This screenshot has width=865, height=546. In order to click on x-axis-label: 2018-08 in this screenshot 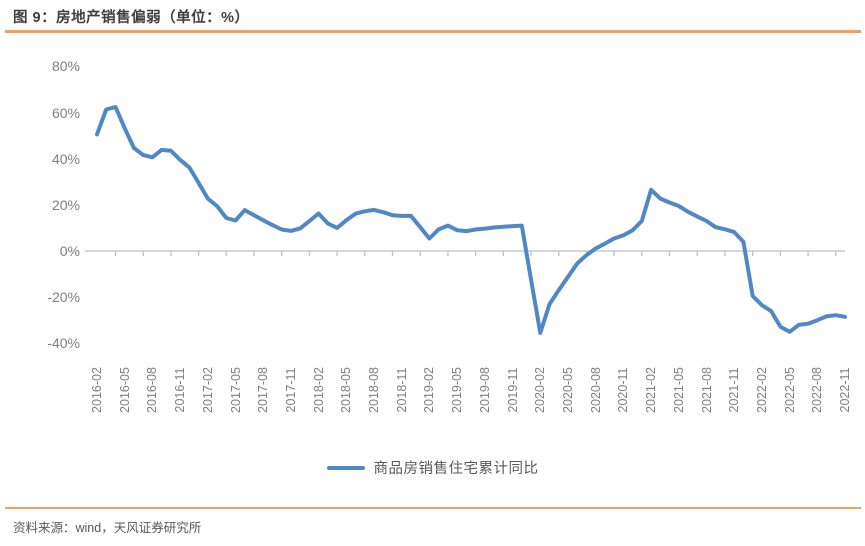, I will do `click(373, 390)`.